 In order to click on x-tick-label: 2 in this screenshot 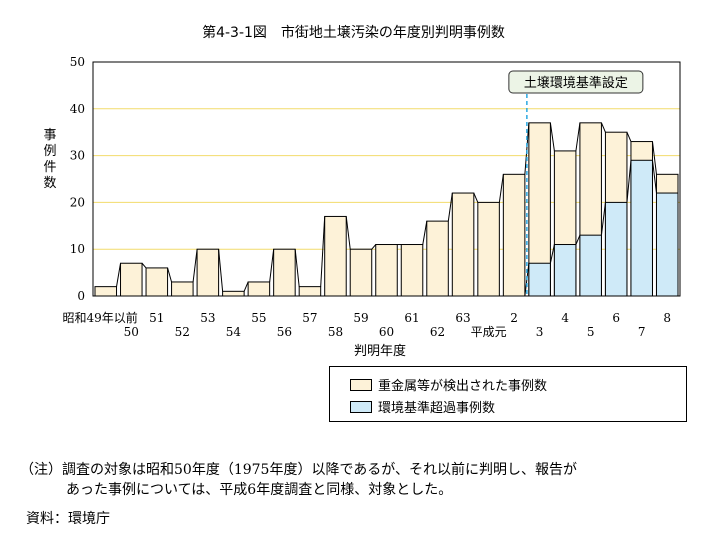, I will do `click(514, 318)`.